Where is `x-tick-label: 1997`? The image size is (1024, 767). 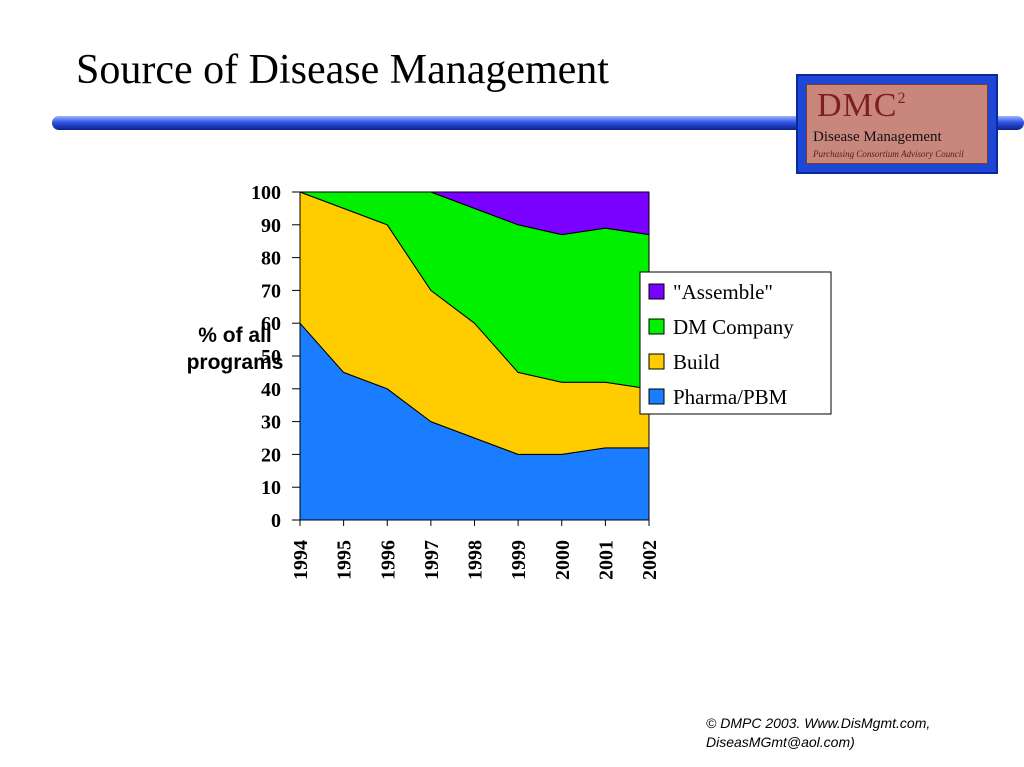
x-tick-label: 1997 is located at coordinates (432, 560).